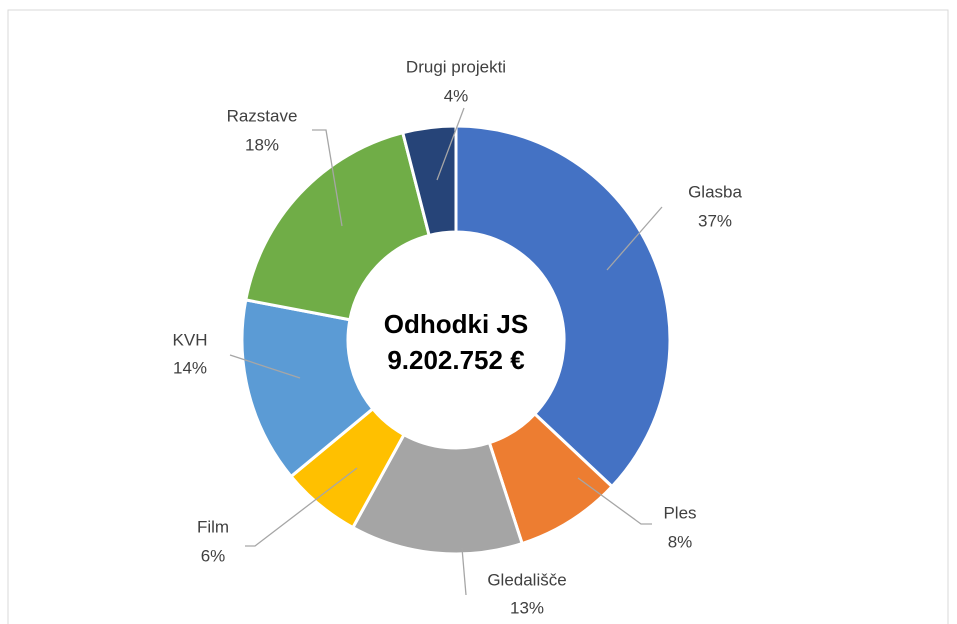 The height and width of the screenshot is (624, 957). What do you see at coordinates (456, 66) in the screenshot?
I see `slice-label: Drugi projekti` at bounding box center [456, 66].